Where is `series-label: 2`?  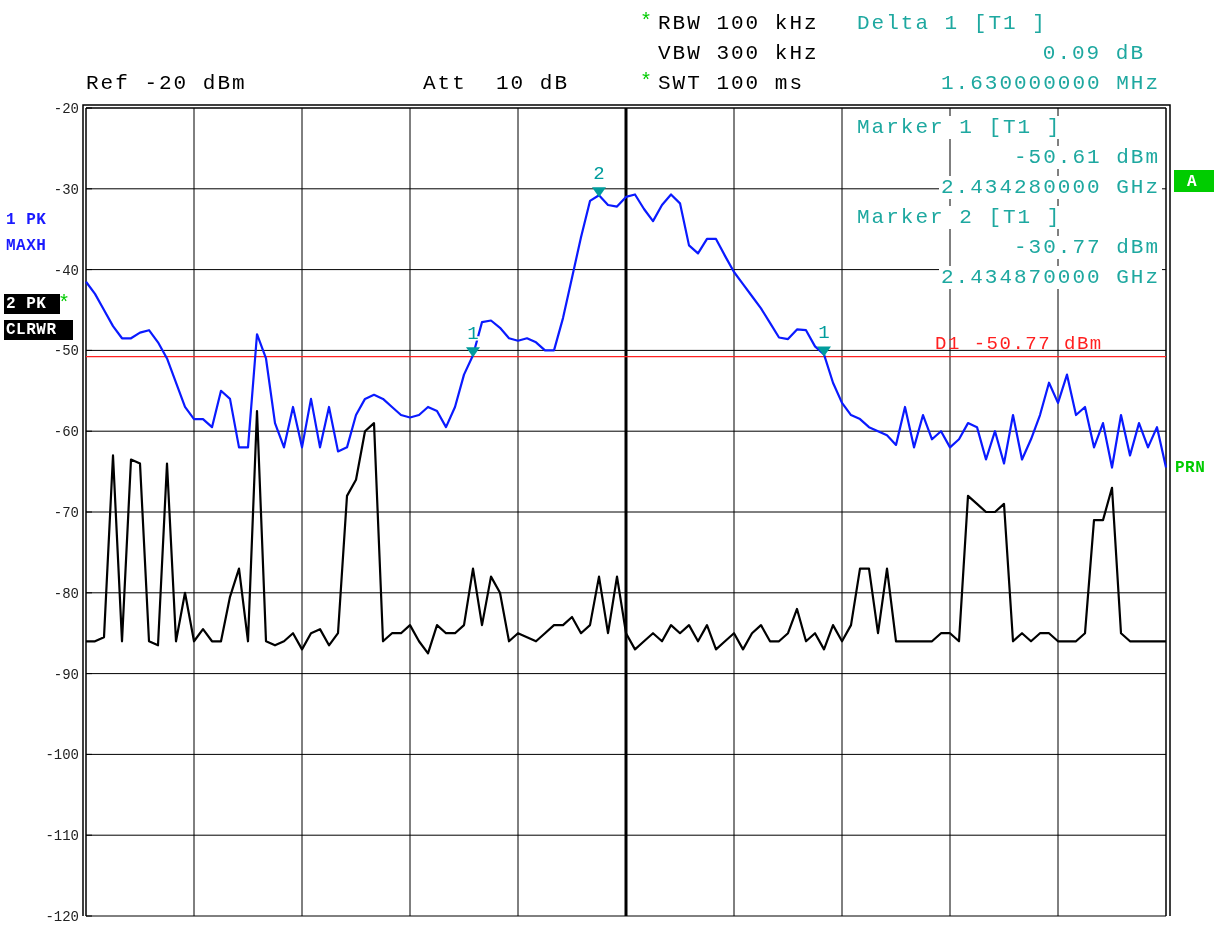 series-label: 2 is located at coordinates (599, 174).